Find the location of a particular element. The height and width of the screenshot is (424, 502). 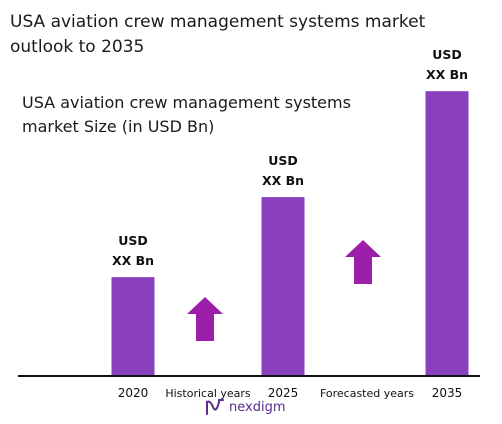

brand-name: nexdigm is located at coordinates (257, 407).